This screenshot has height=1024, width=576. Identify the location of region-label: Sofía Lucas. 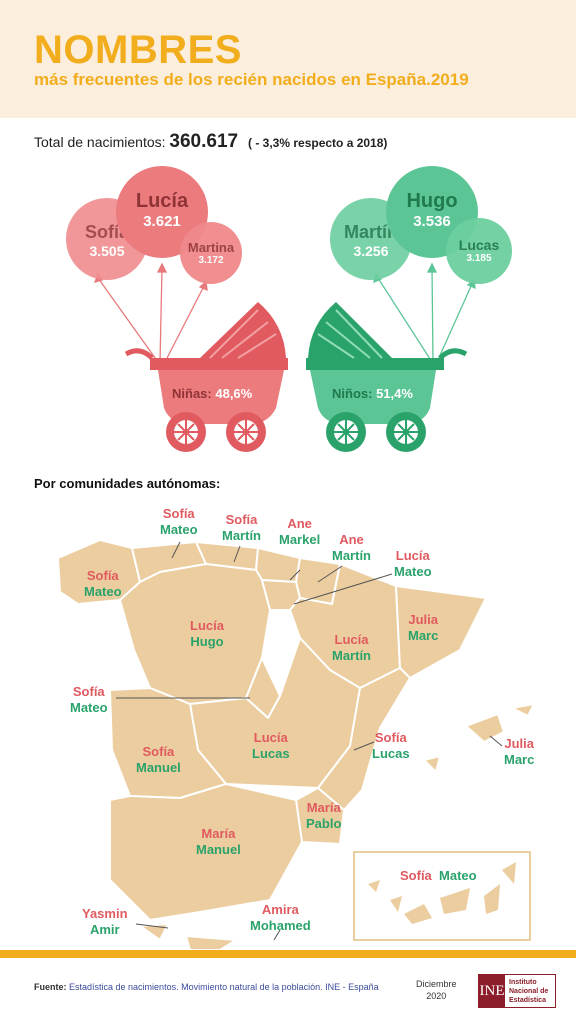
(391, 745).